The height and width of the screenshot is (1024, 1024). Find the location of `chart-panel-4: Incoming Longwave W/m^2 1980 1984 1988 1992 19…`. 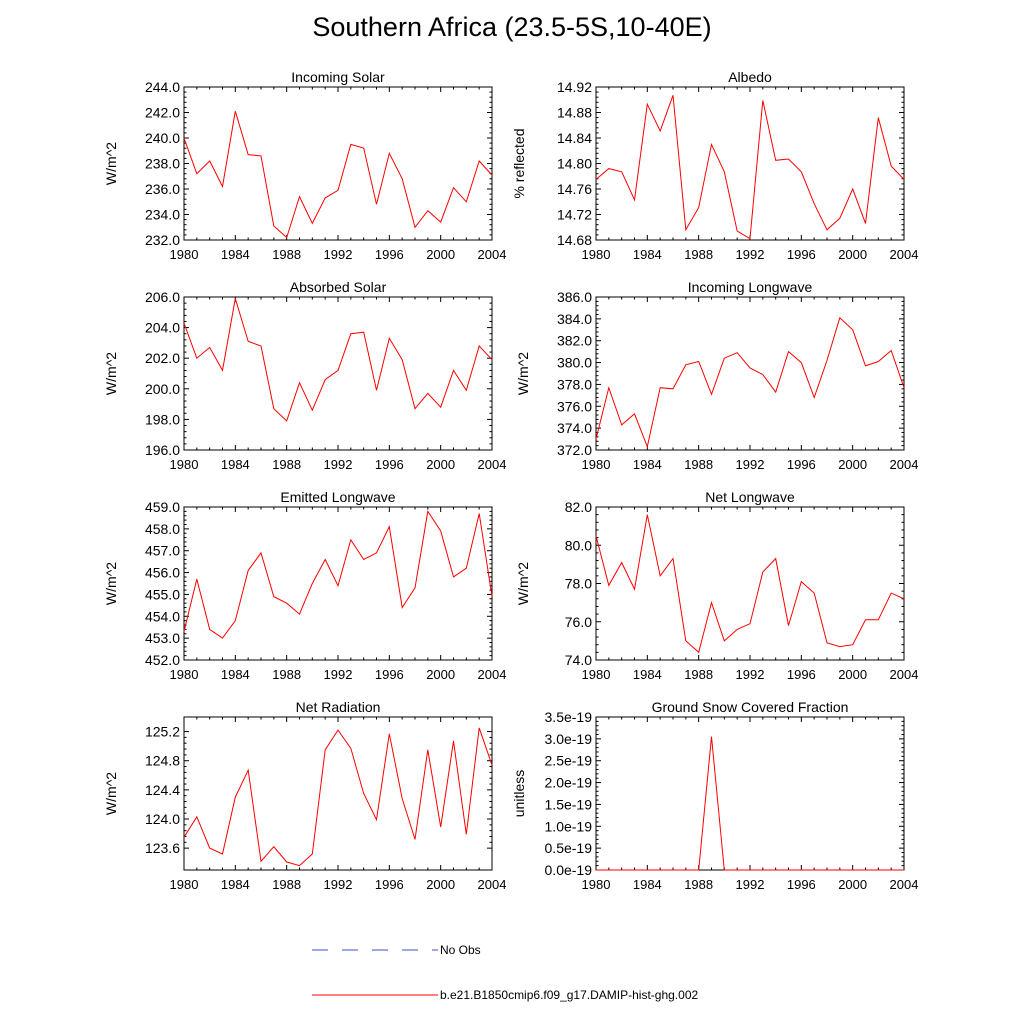

chart-panel-4: Incoming Longwave W/m^2 1980 1984 1988 1992 19… is located at coordinates (716, 375).